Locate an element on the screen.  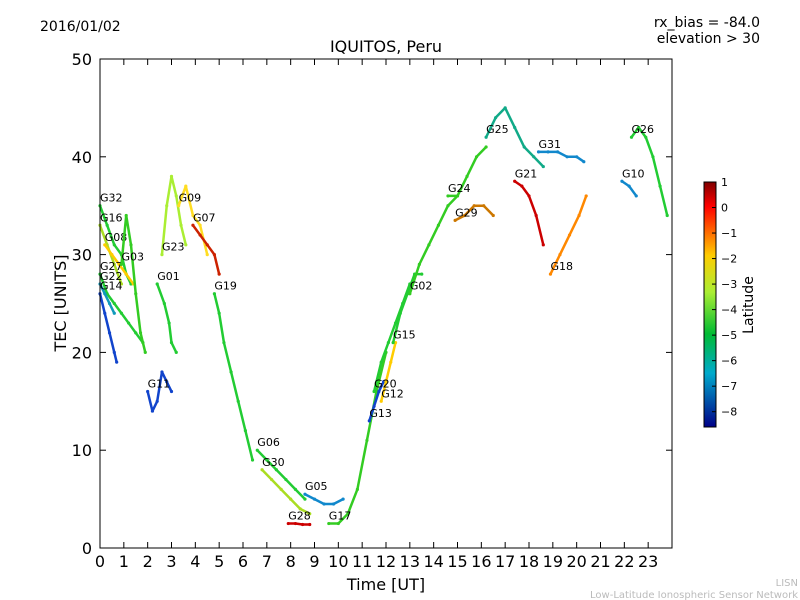
x-tick-label: 7 is located at coordinates (267, 561).